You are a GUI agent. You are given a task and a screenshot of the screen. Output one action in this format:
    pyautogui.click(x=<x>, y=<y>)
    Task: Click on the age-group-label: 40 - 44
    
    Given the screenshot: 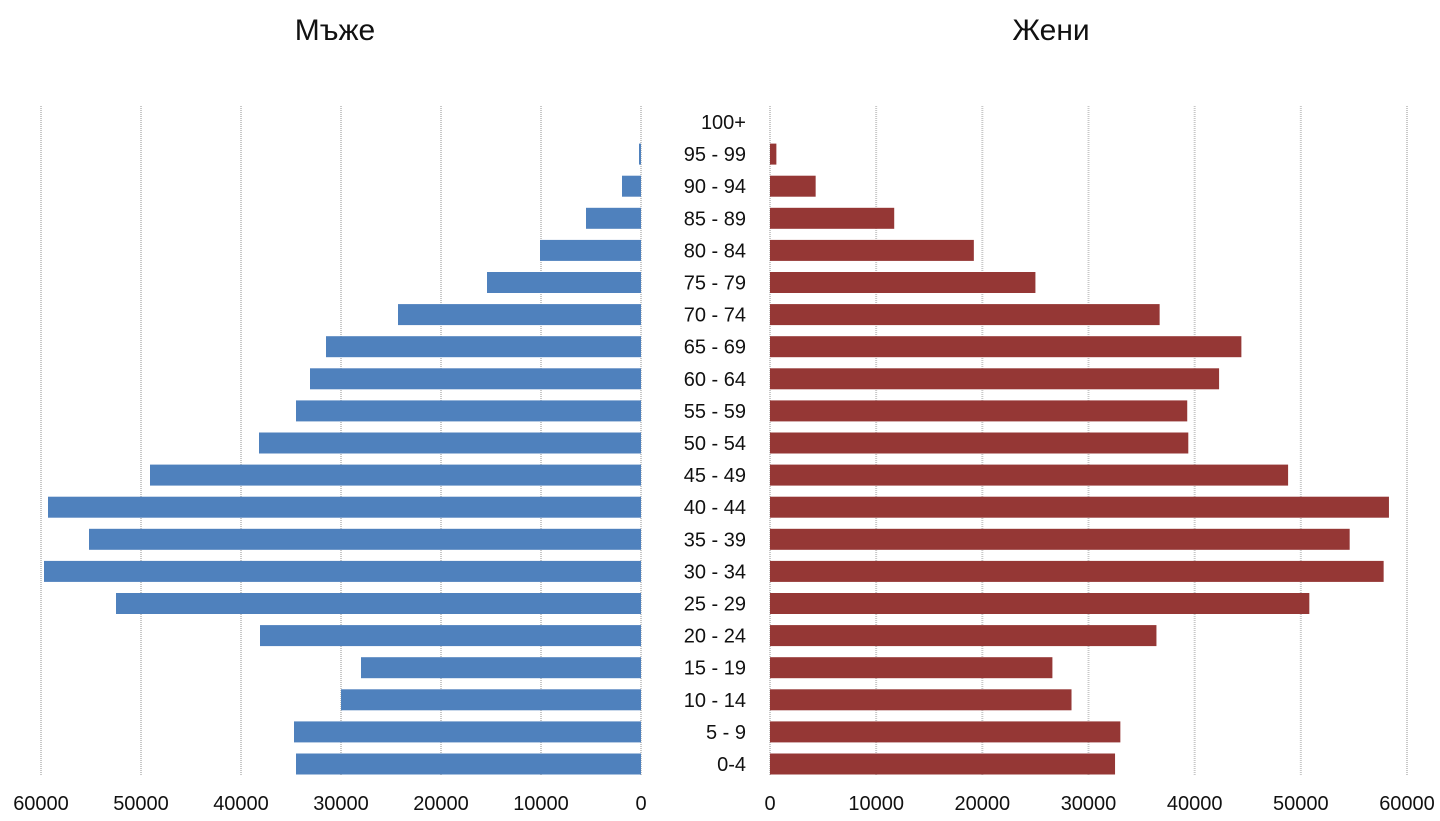 What is the action you would take?
    pyautogui.click(x=715, y=508)
    